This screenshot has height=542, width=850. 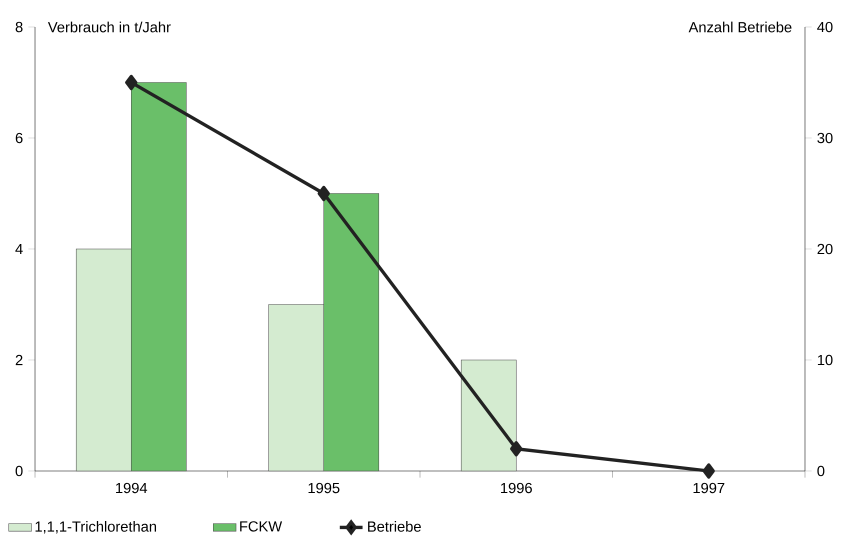 I want to click on y2-tick-label: 0, so click(x=820, y=471).